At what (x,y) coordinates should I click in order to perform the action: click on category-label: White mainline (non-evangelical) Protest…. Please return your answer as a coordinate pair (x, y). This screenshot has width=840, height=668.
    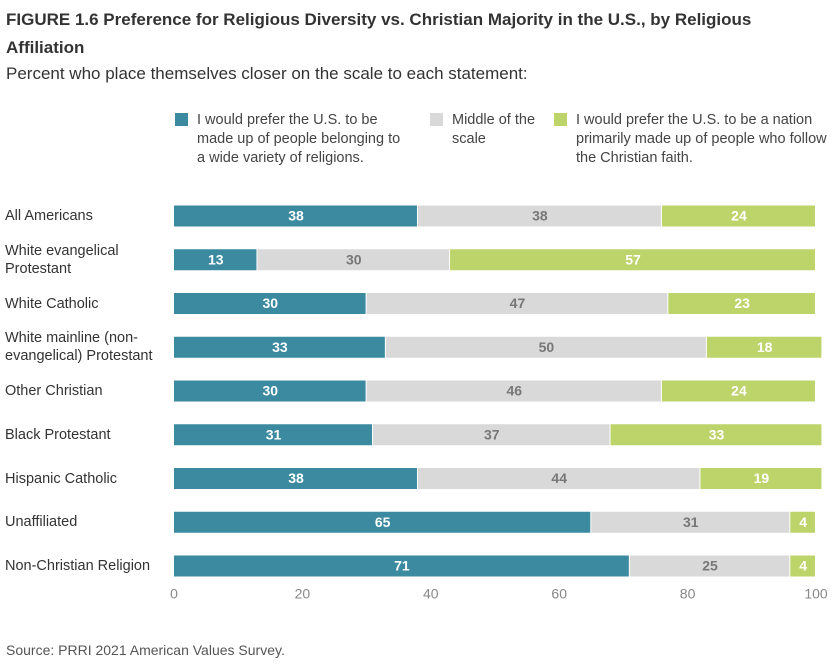
    Looking at the image, I should click on (79, 347).